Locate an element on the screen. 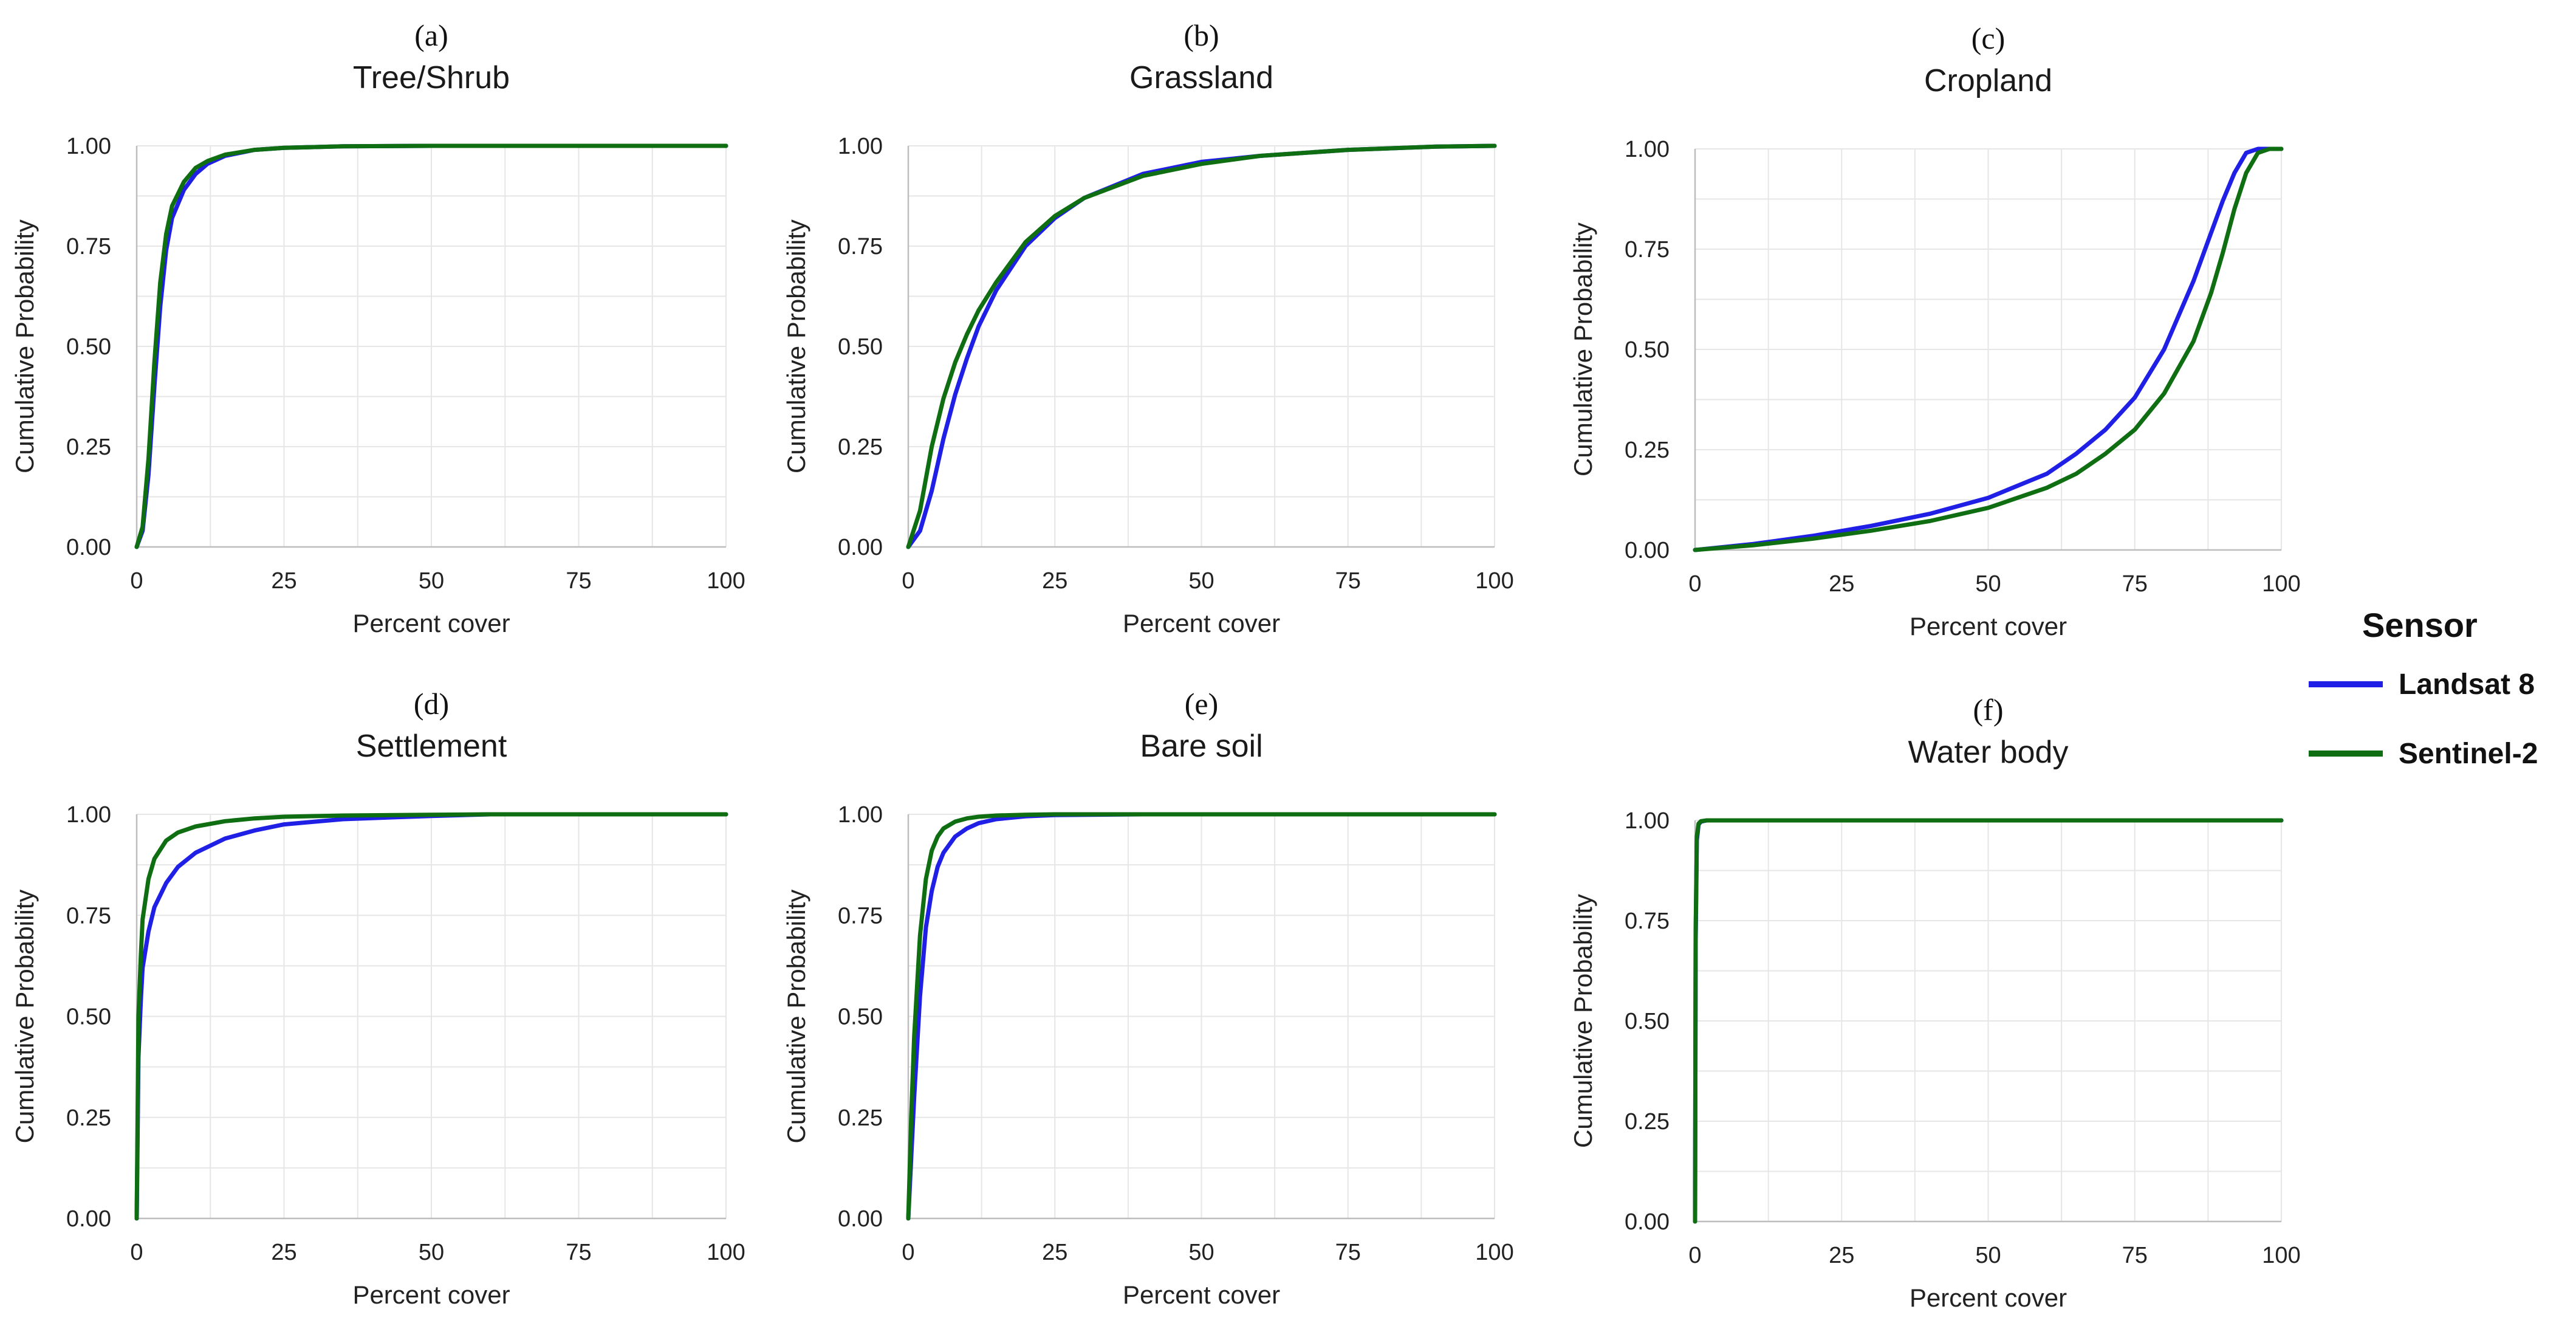  panel-letter: (d) is located at coordinates (431, 704).